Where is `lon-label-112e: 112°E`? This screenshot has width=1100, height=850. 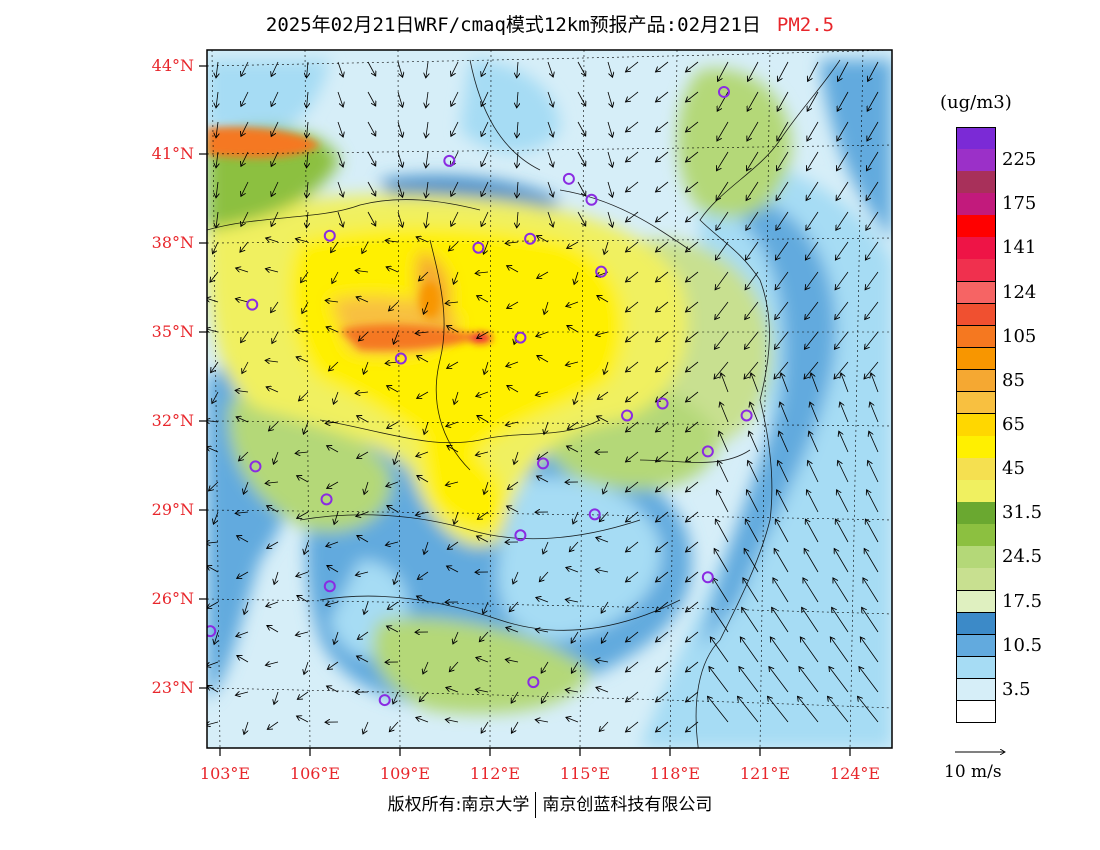
lon-label-112e: 112°E is located at coordinates (495, 773).